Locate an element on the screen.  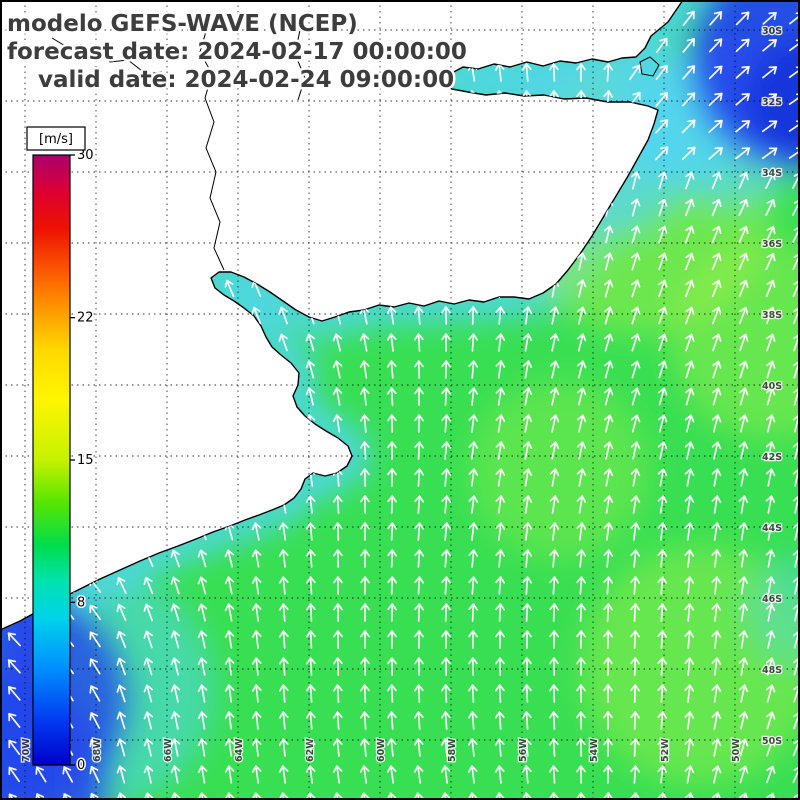
lat-label: 30S is located at coordinates (772, 31).